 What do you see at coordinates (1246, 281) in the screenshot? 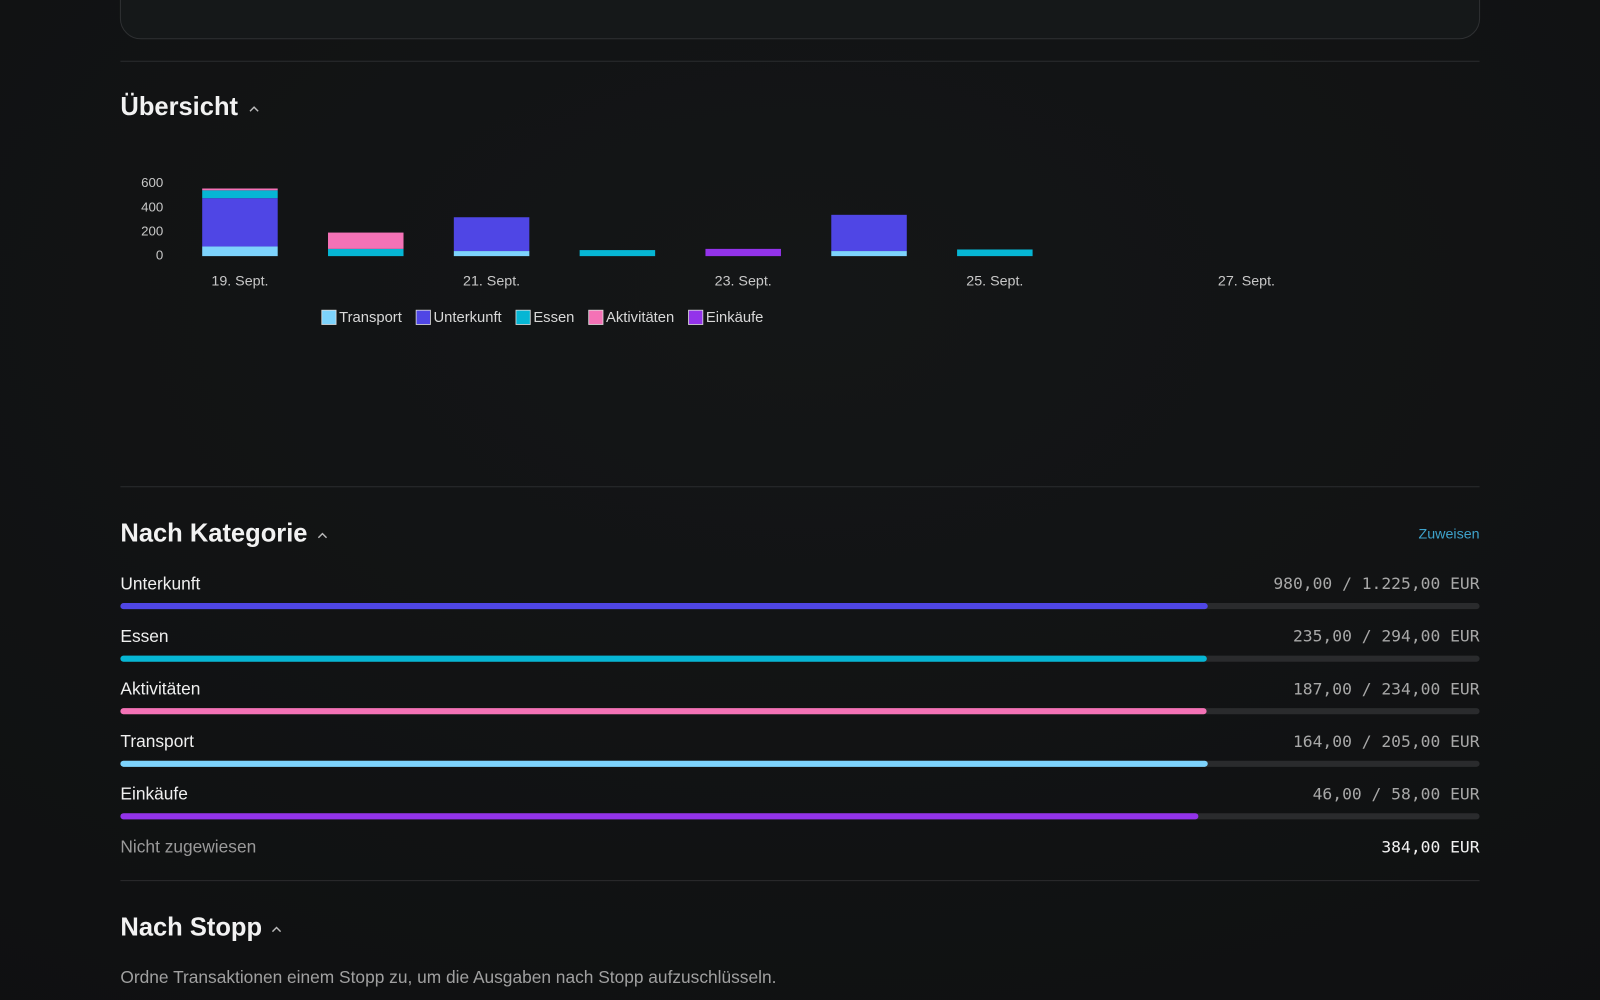
I see `x-tick-label: 27. Sept.` at bounding box center [1246, 281].